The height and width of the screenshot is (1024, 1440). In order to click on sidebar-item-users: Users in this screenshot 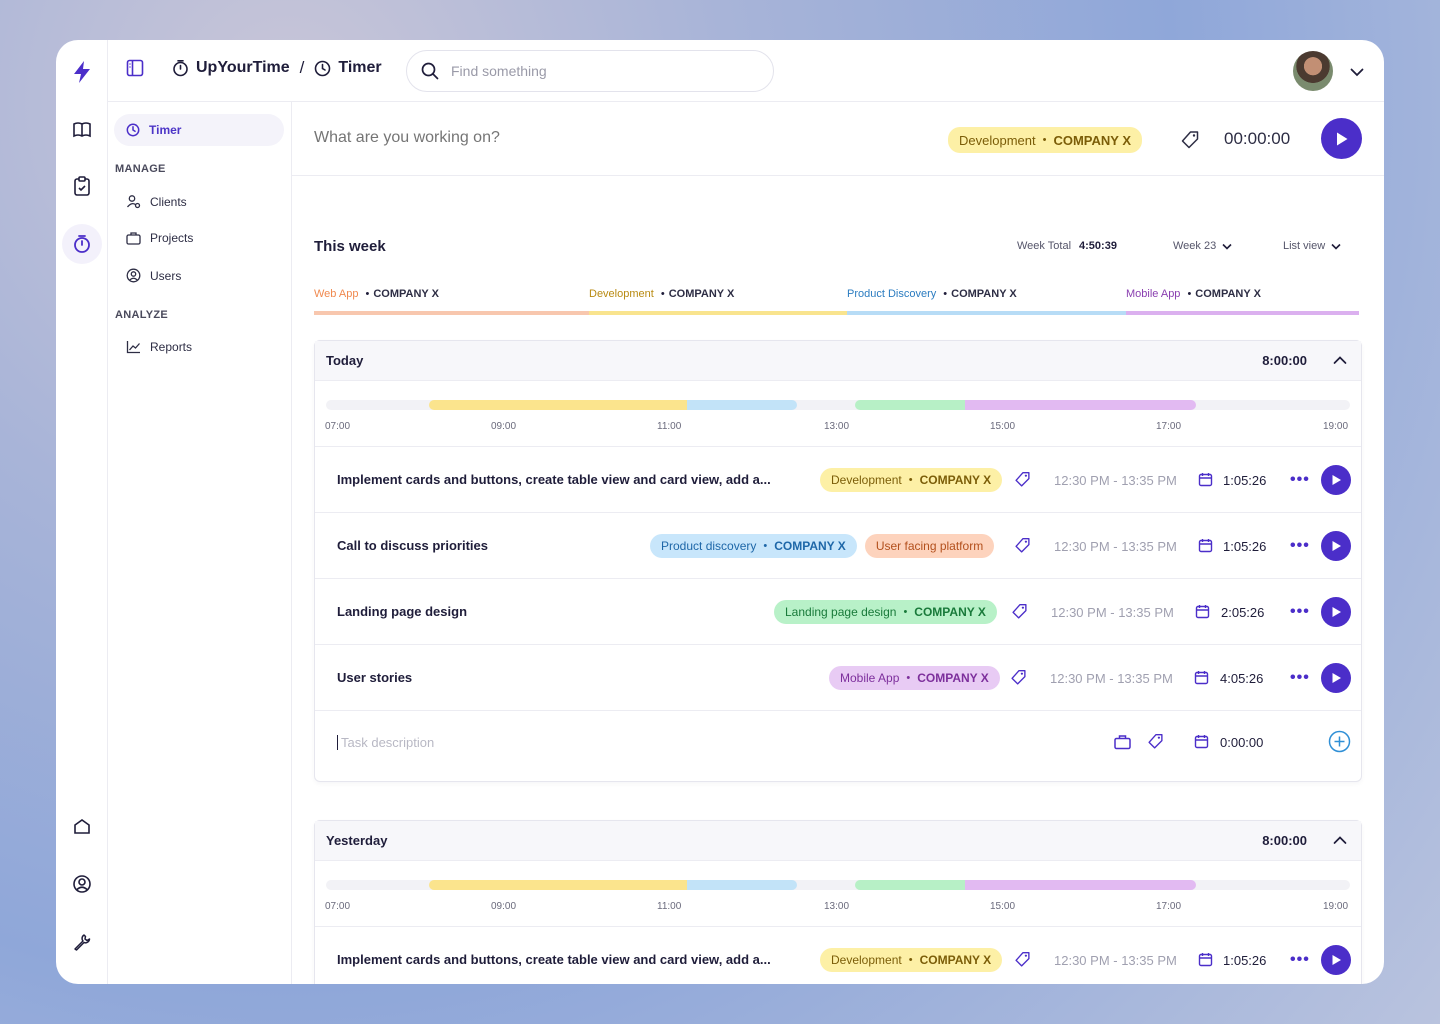, I will do `click(153, 275)`.